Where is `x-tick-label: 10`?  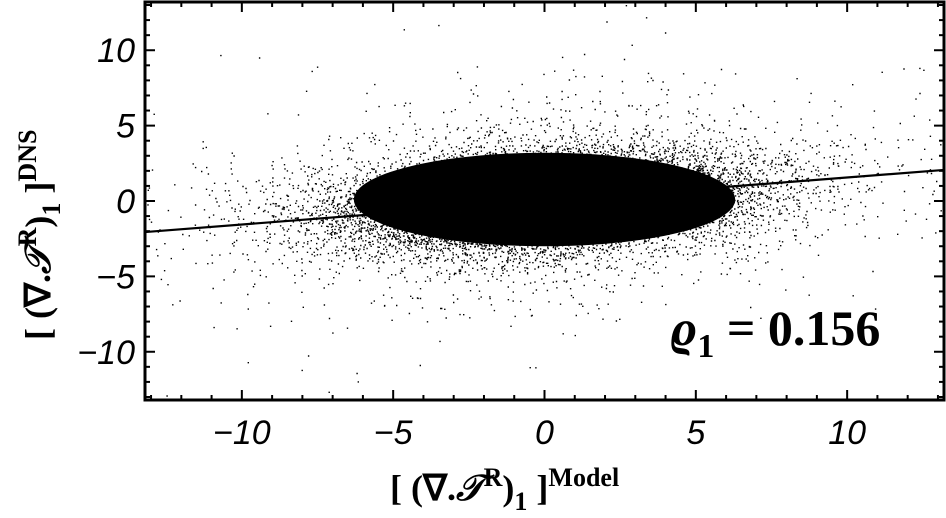
x-tick-label: 10 is located at coordinates (847, 433).